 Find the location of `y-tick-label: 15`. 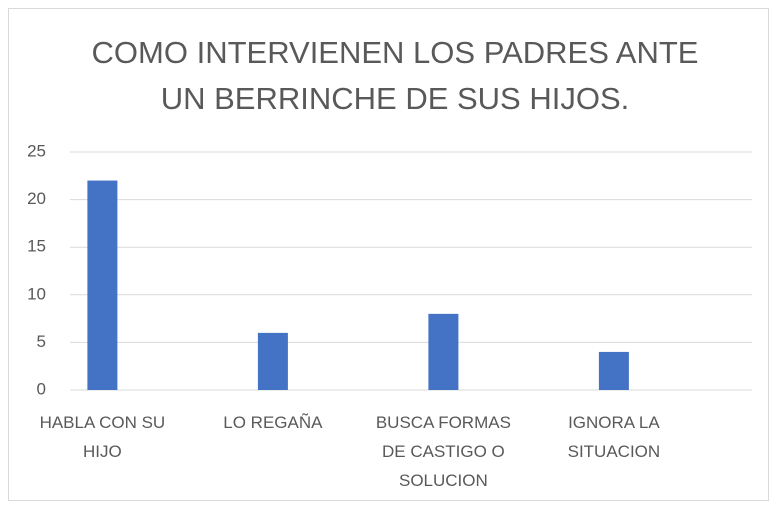

y-tick-label: 15 is located at coordinates (36, 246).